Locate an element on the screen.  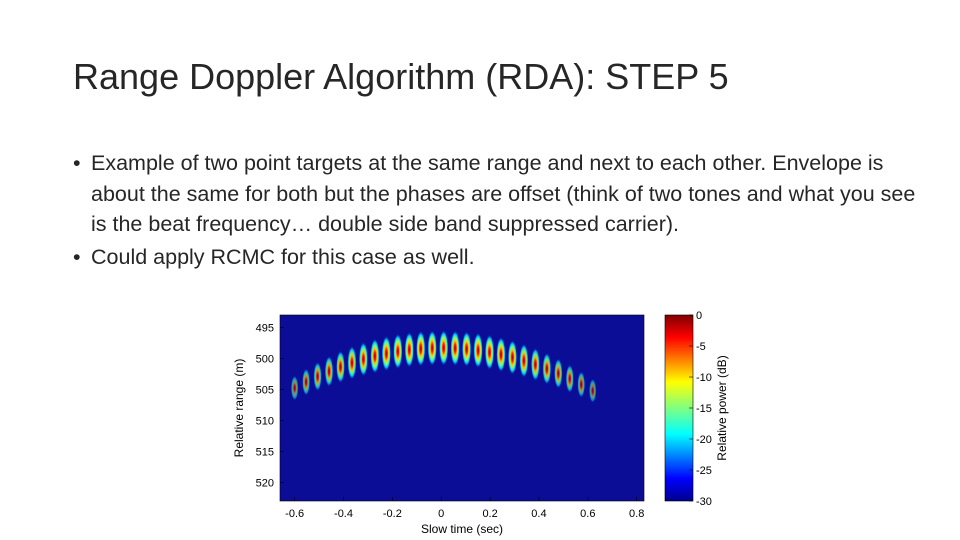
x-tick-label: 0.2 is located at coordinates (489, 514).